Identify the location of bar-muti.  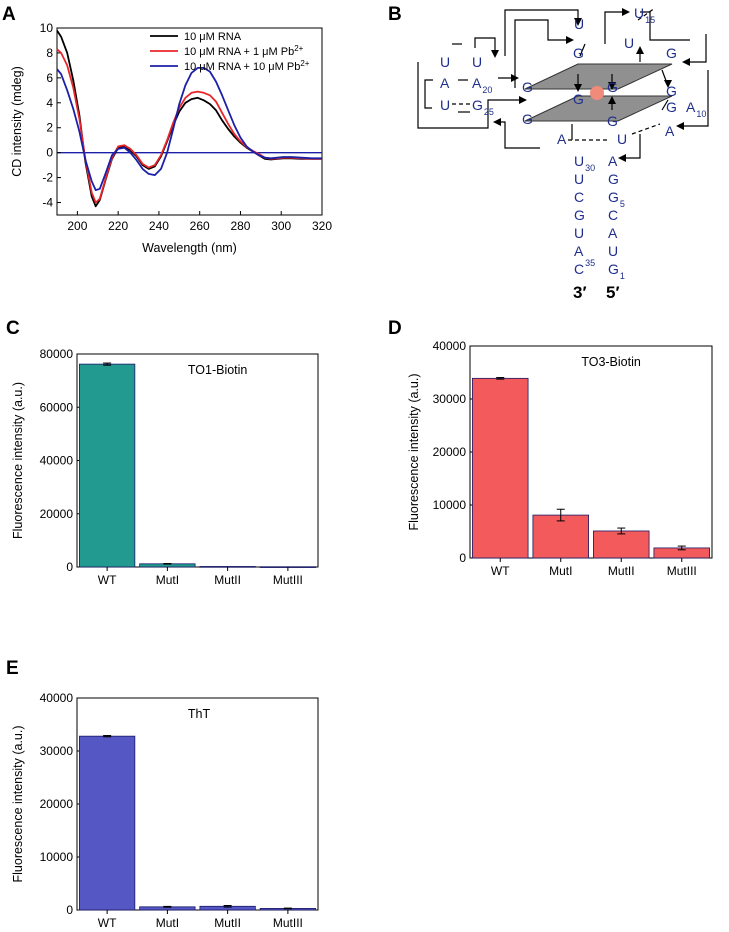
(560, 536).